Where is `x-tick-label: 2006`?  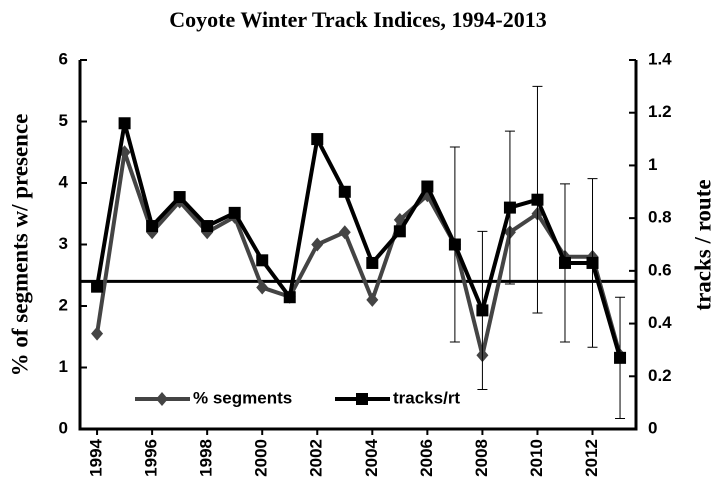 x-tick-label: 2006 is located at coordinates (426, 458).